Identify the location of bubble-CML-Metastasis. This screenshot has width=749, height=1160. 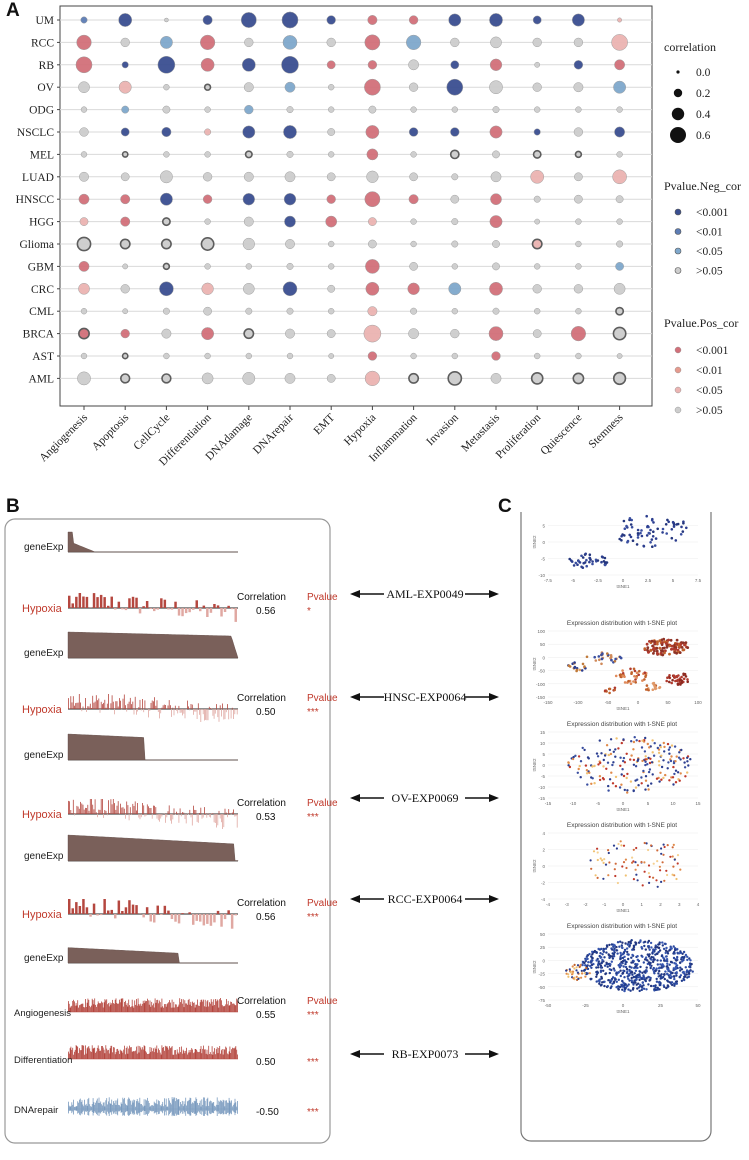
(496, 311).